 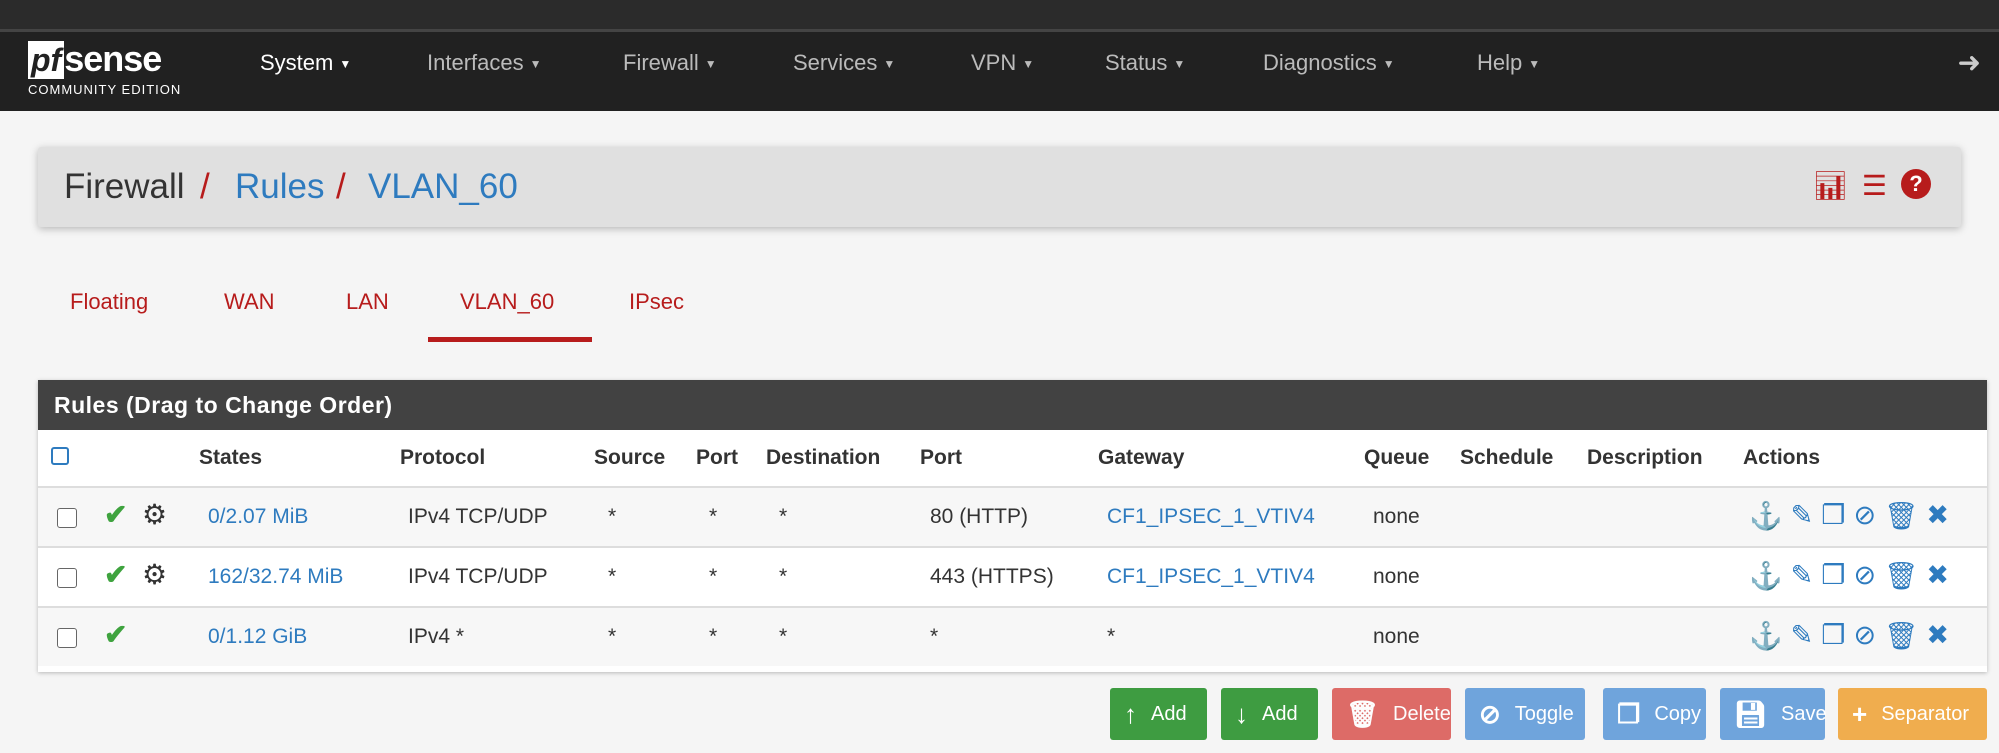 I want to click on save-button: 💾︎ Save, so click(x=1773, y=714).